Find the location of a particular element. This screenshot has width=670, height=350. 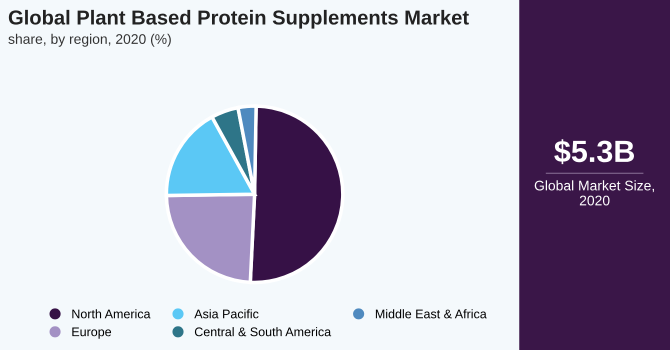

text: Global Market Size, 2020 is located at coordinates (594, 193).